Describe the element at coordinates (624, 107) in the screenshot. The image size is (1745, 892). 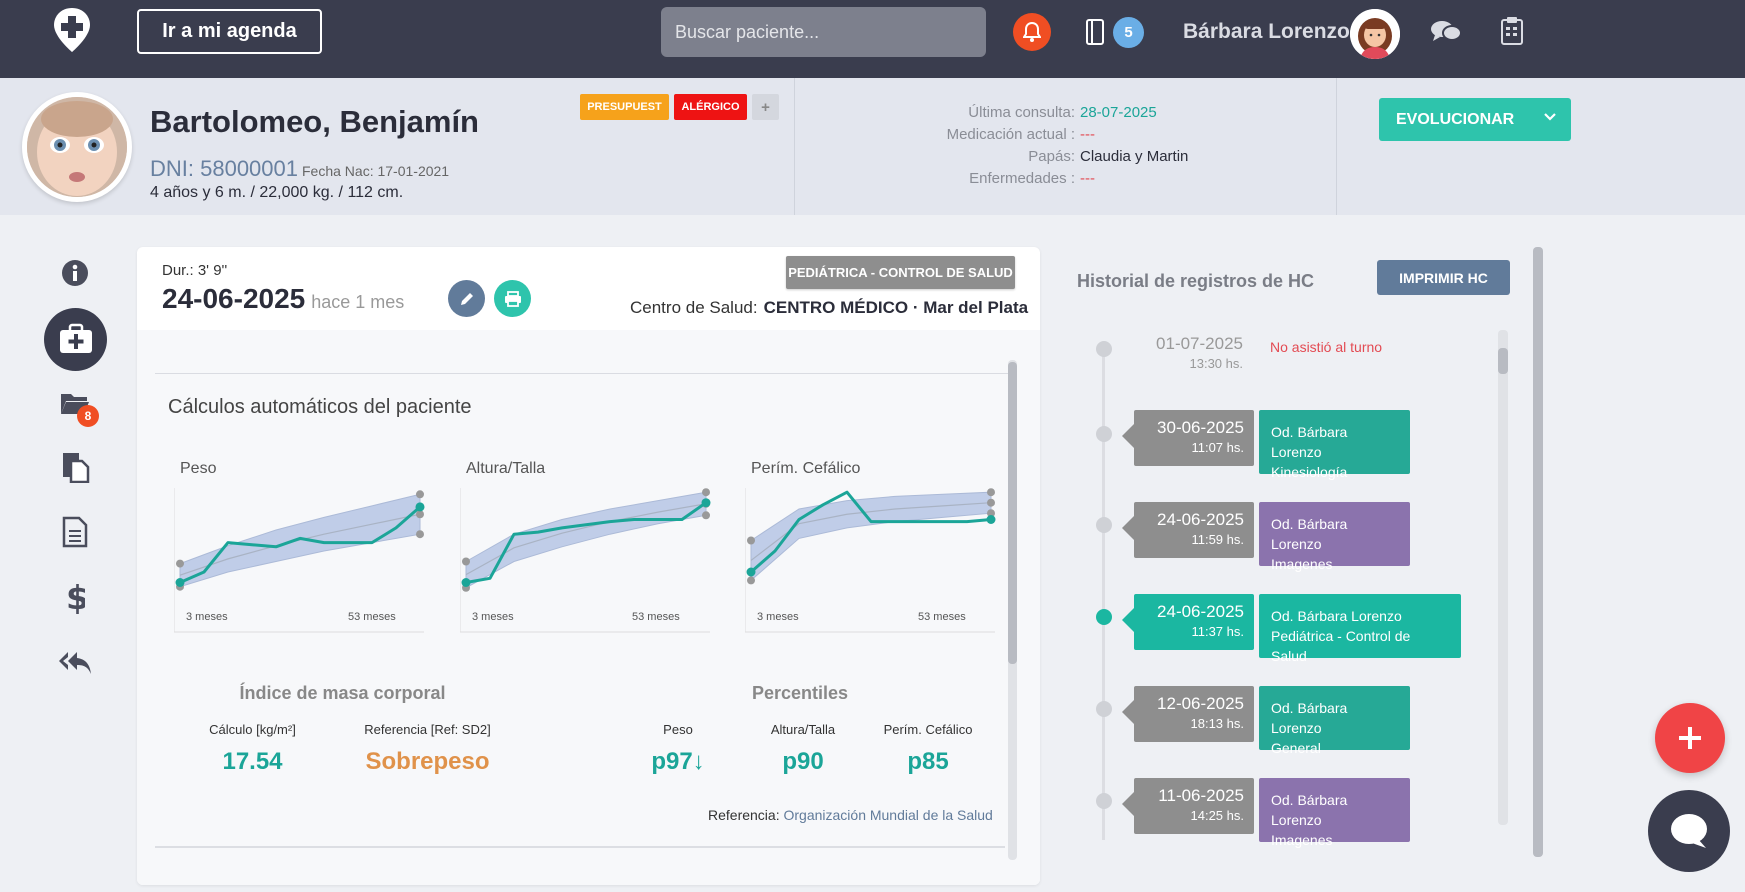
I see `tag-presupuesto: PRESUPUEST` at that location.